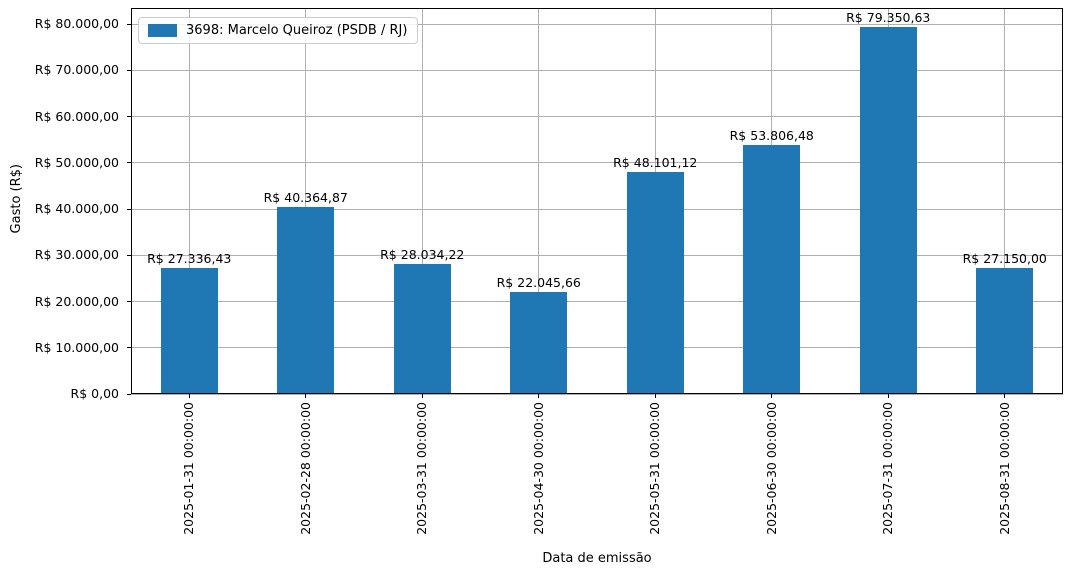  Describe the element at coordinates (76, 347) in the screenshot. I see `y-tick-label: R$ 10.000,00` at that location.